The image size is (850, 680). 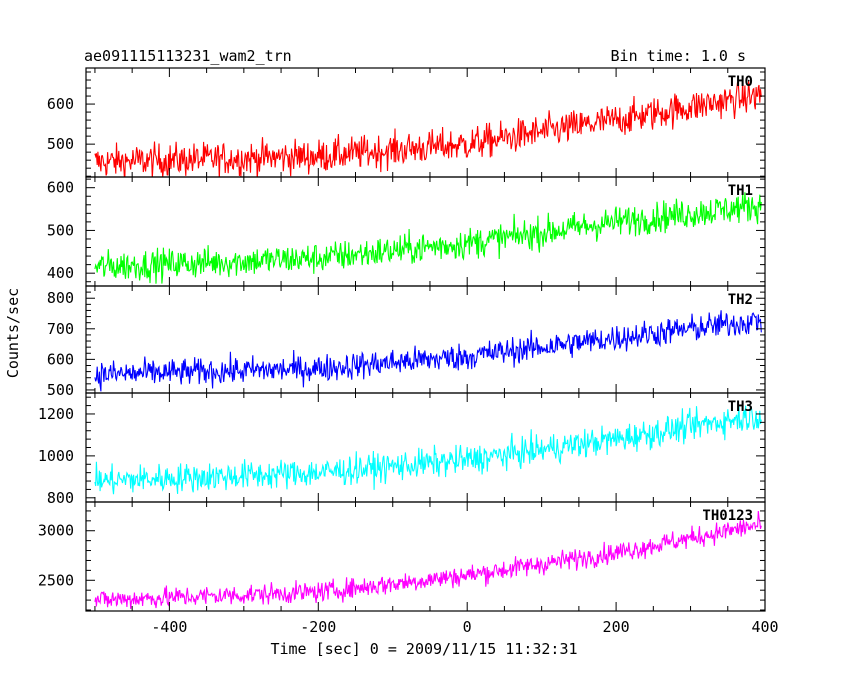 I want to click on panel-label: TH0, so click(x=740, y=82).